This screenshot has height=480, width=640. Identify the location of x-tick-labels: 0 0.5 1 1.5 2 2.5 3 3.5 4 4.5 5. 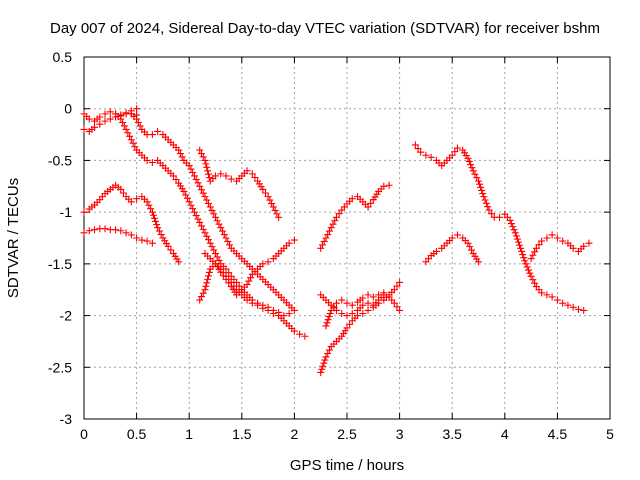
(347, 434).